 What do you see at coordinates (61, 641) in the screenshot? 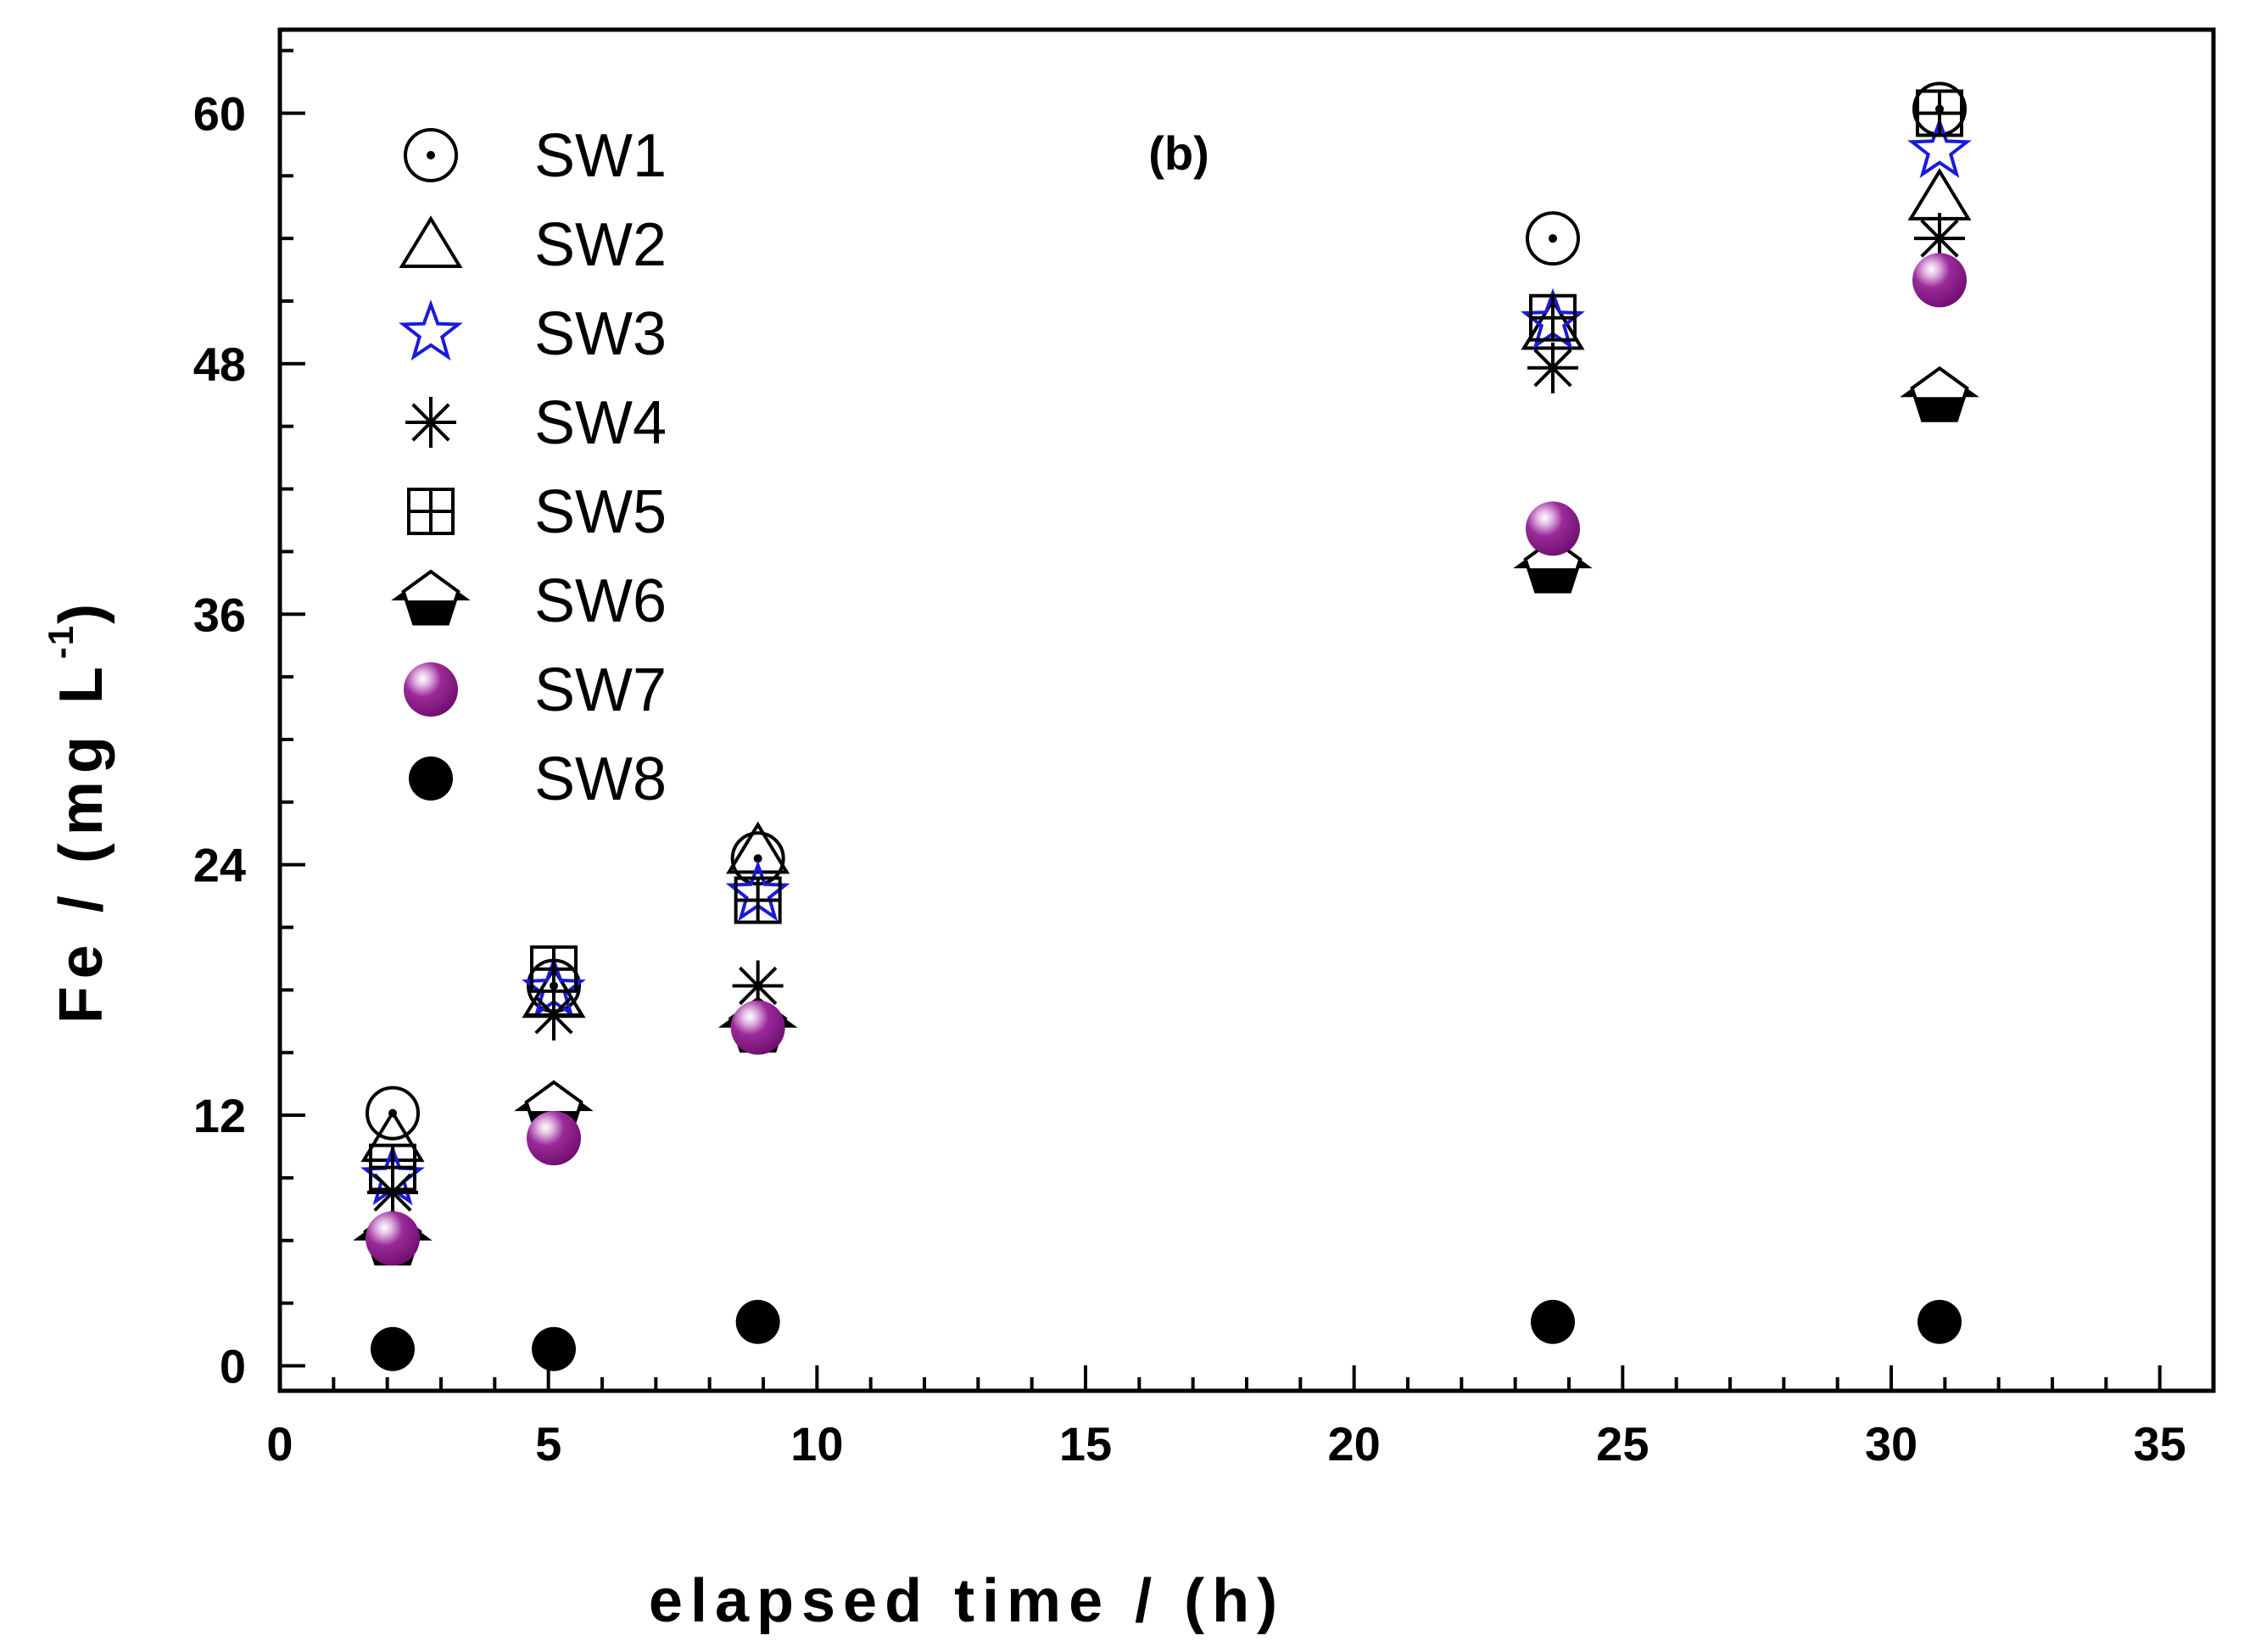
I see `y-axis-title-superscript: -1` at bounding box center [61, 641].